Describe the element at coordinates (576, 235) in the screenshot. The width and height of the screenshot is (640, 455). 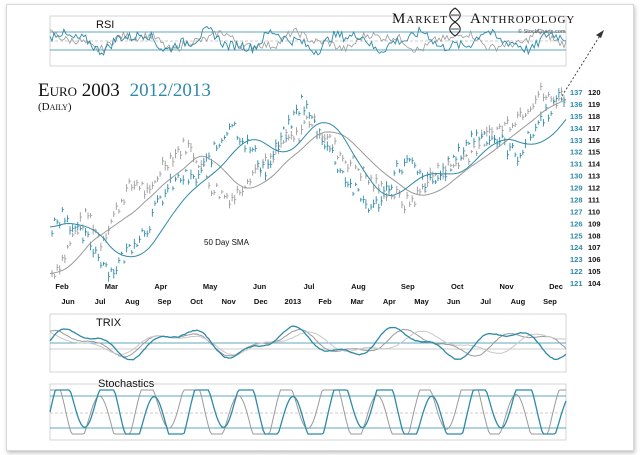
I see `y-left-tick: 125` at that location.